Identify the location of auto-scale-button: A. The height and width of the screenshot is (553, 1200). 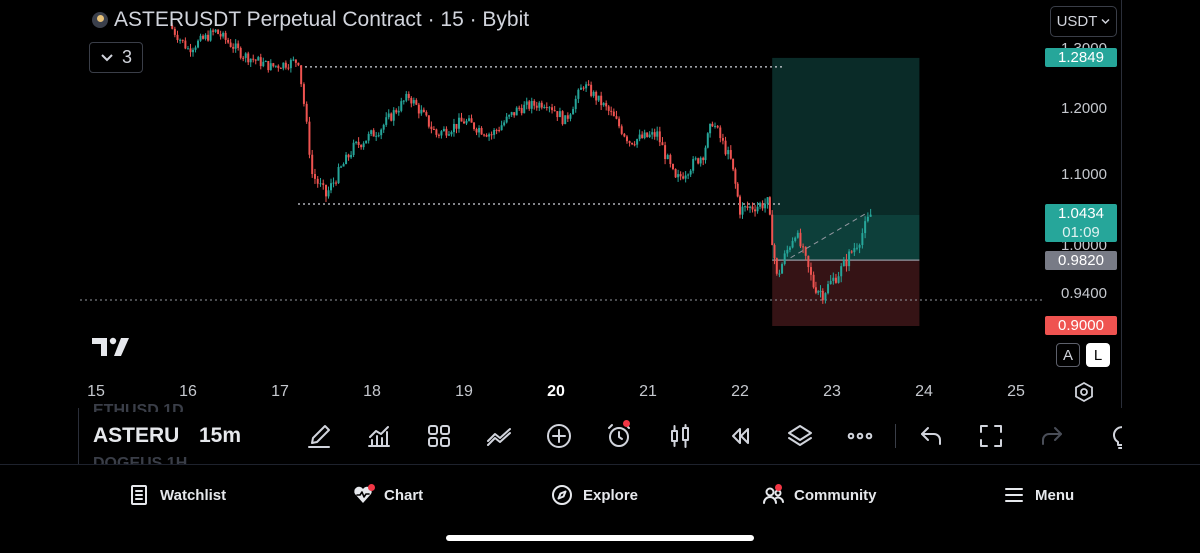
(1068, 355).